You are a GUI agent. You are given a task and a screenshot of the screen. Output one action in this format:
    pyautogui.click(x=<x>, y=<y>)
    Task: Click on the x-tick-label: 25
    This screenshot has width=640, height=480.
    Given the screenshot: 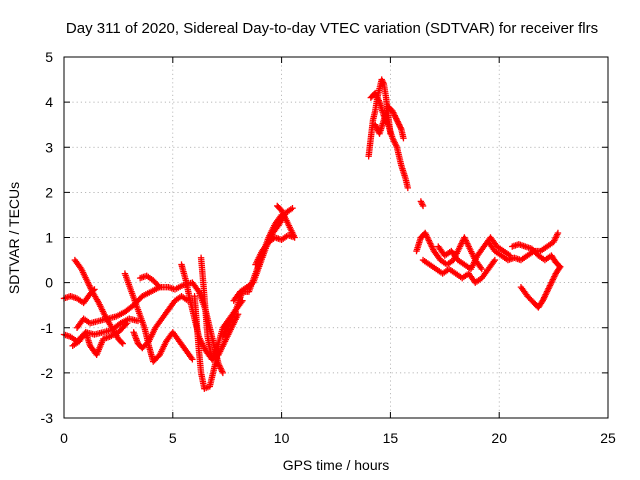 What is the action you would take?
    pyautogui.click(x=608, y=438)
    